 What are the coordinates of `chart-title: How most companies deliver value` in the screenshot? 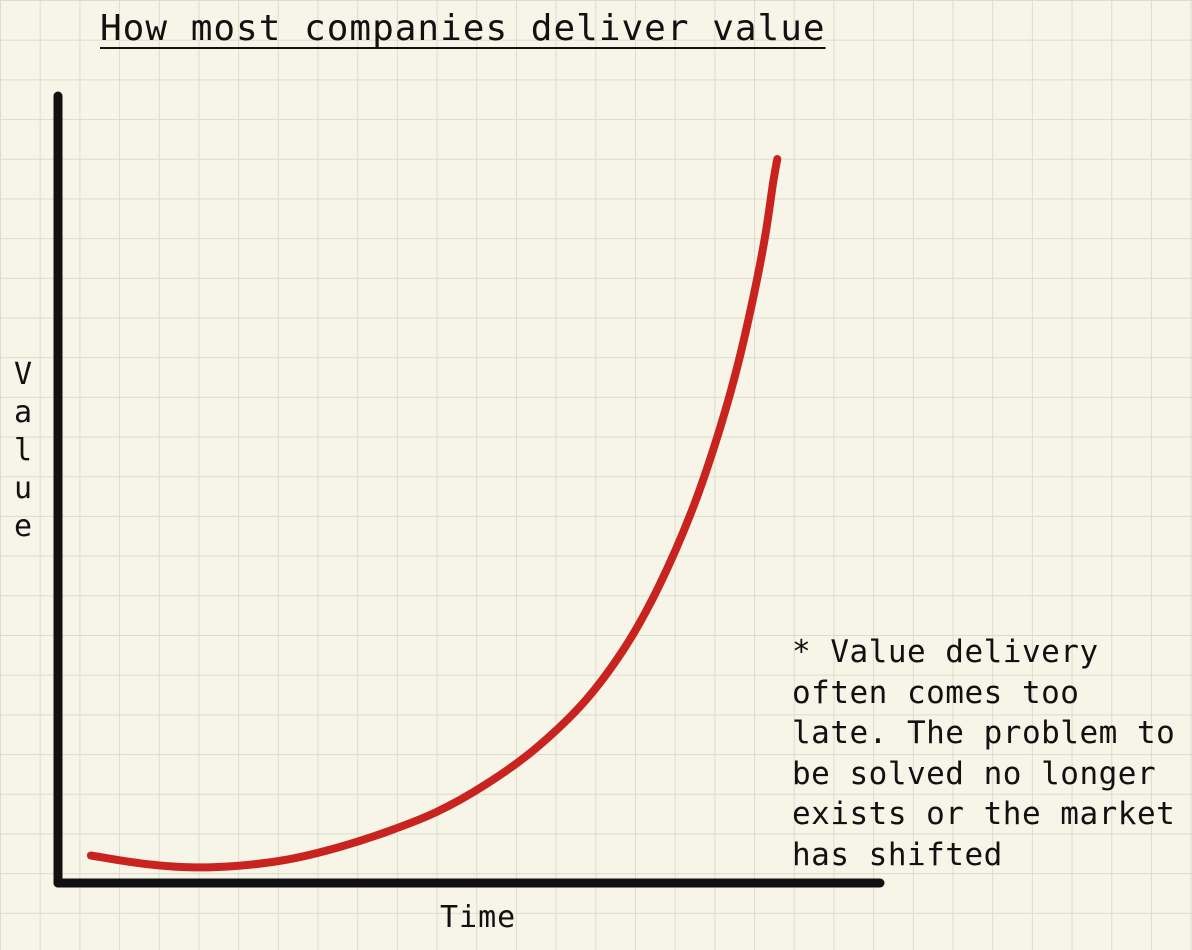 It's located at (463, 28).